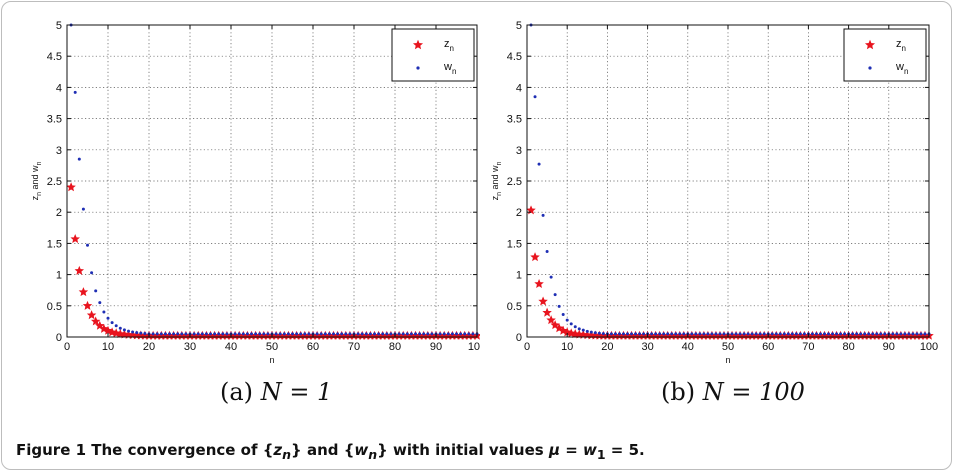  What do you see at coordinates (145, 450) in the screenshot?
I see `caption-prefix: Figure 1 The convergence of {` at bounding box center [145, 450].